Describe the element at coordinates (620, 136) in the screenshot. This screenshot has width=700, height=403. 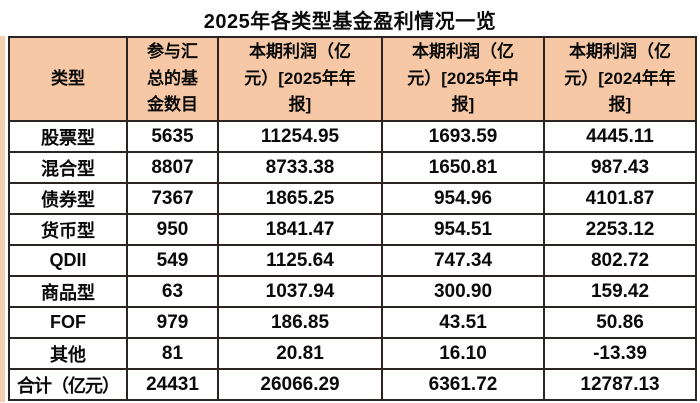
I see `table-cell: 4445.11` at that location.